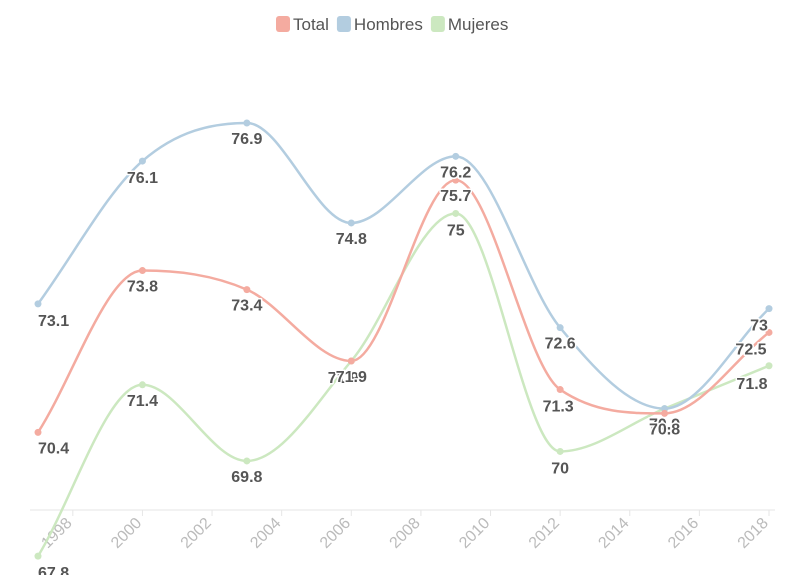 The width and height of the screenshot is (796, 575). I want to click on x-tick-label-2008: 2008, so click(405, 533).